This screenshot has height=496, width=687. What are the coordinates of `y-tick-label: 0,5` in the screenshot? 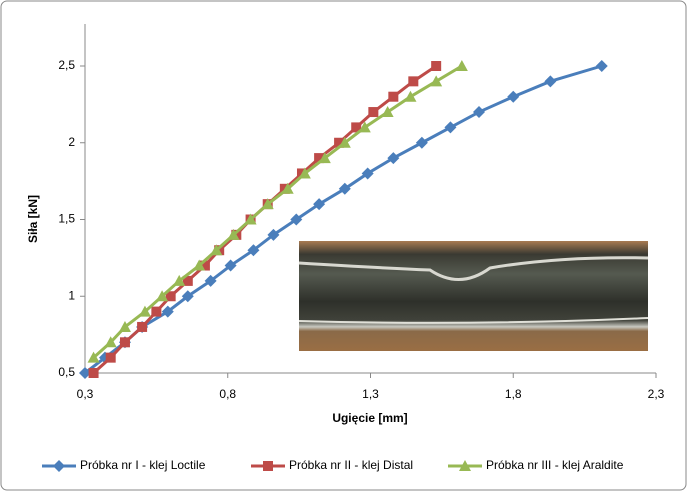 It's located at (66, 372).